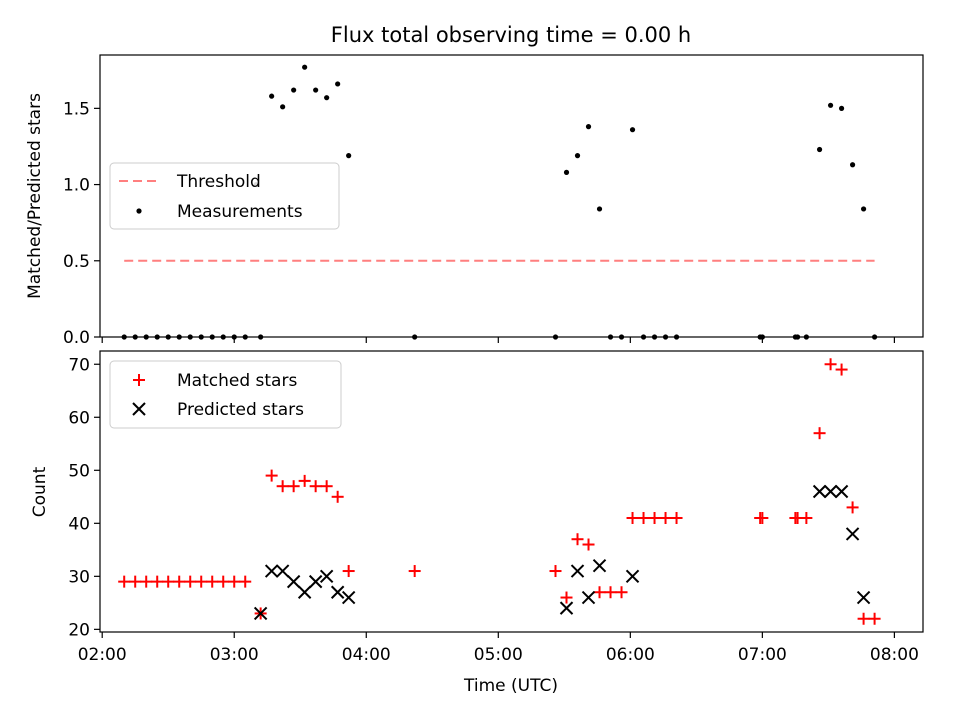 The height and width of the screenshot is (720, 960). What do you see at coordinates (139, 211) in the screenshot?
I see `measurements-legend-swatch` at bounding box center [139, 211].